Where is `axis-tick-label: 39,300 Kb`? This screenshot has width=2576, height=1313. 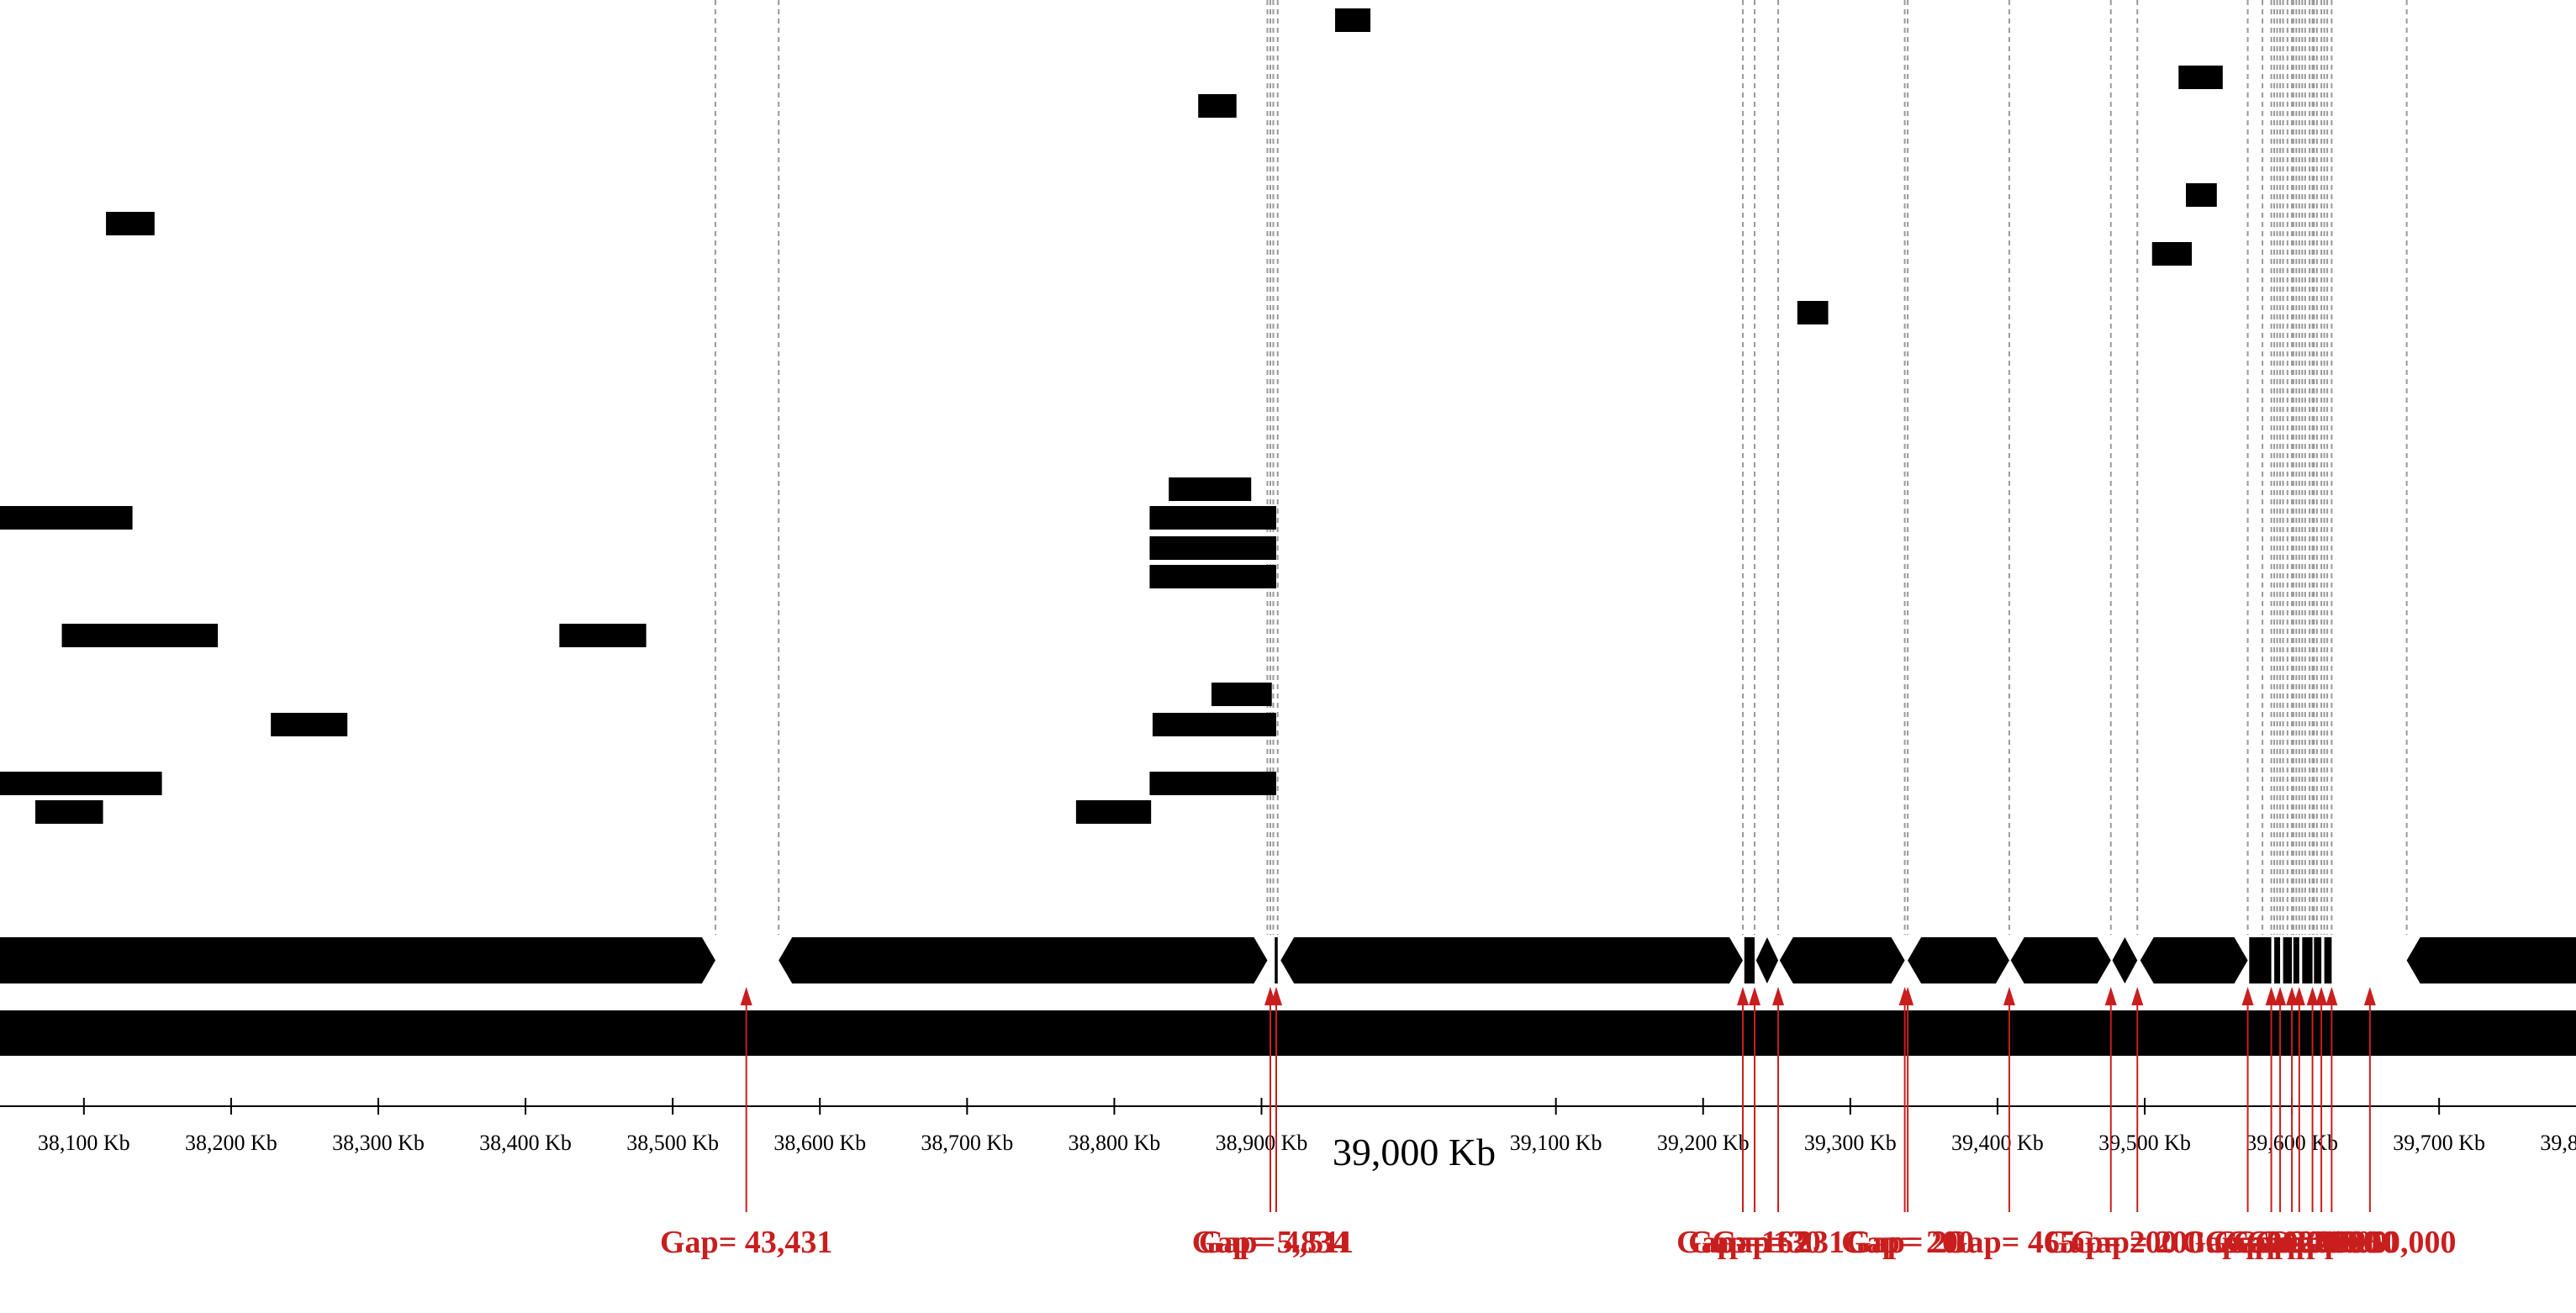 axis-tick-label: 39,300 Kb is located at coordinates (1851, 1143).